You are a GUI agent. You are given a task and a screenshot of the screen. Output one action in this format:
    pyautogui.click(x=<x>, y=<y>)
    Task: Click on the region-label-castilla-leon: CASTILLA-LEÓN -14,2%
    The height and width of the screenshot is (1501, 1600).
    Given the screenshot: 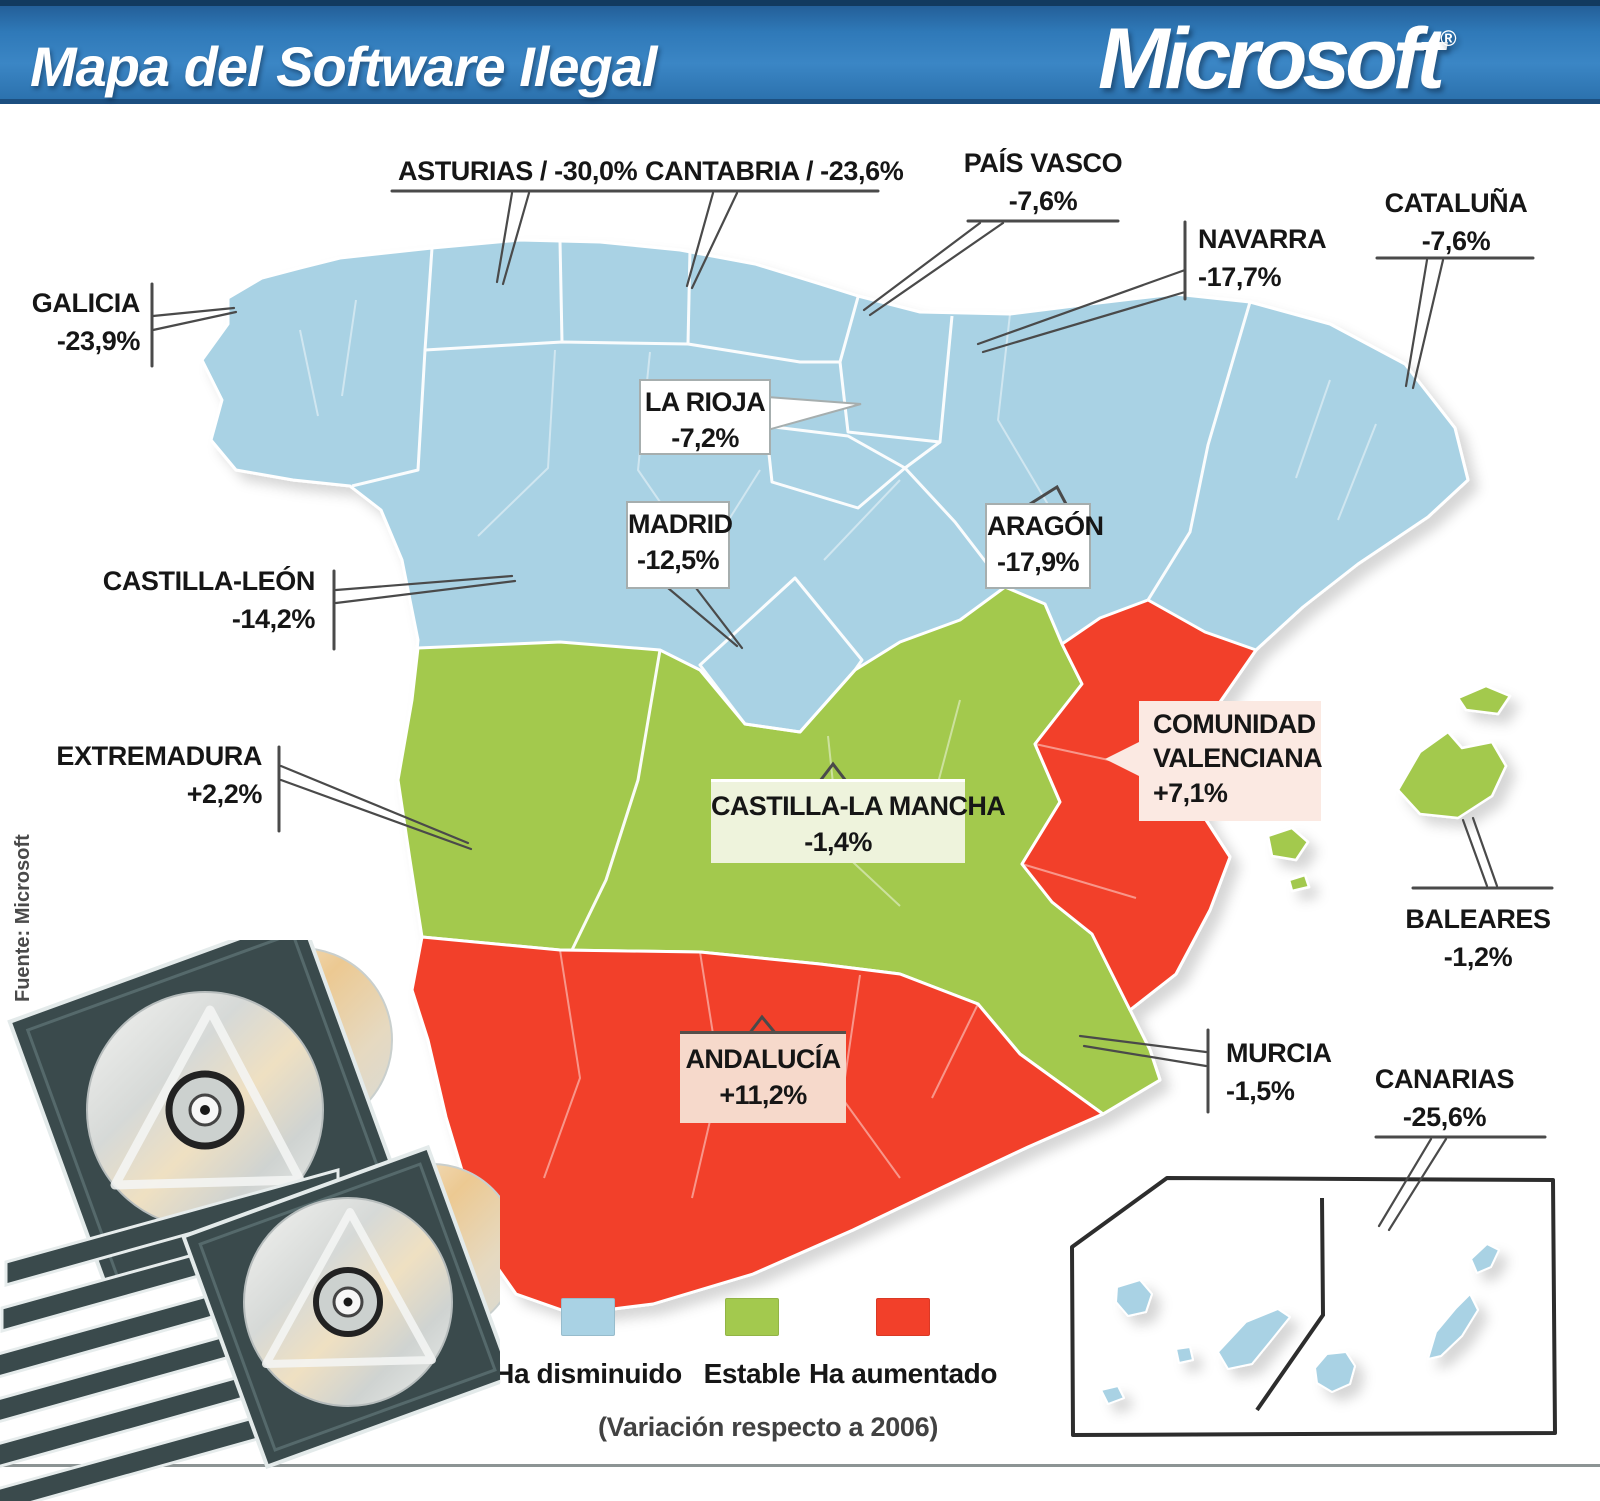 What is the action you would take?
    pyautogui.click(x=209, y=600)
    